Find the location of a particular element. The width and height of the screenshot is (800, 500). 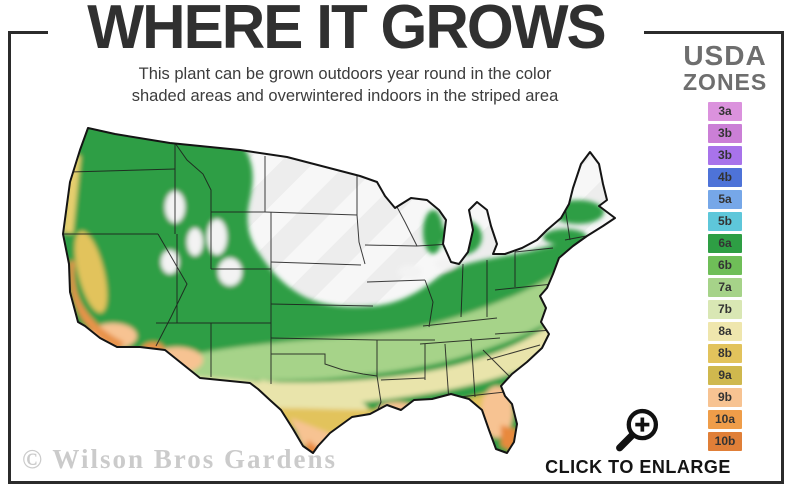

watermark: © Wilson Bros Gardens is located at coordinates (179, 459).